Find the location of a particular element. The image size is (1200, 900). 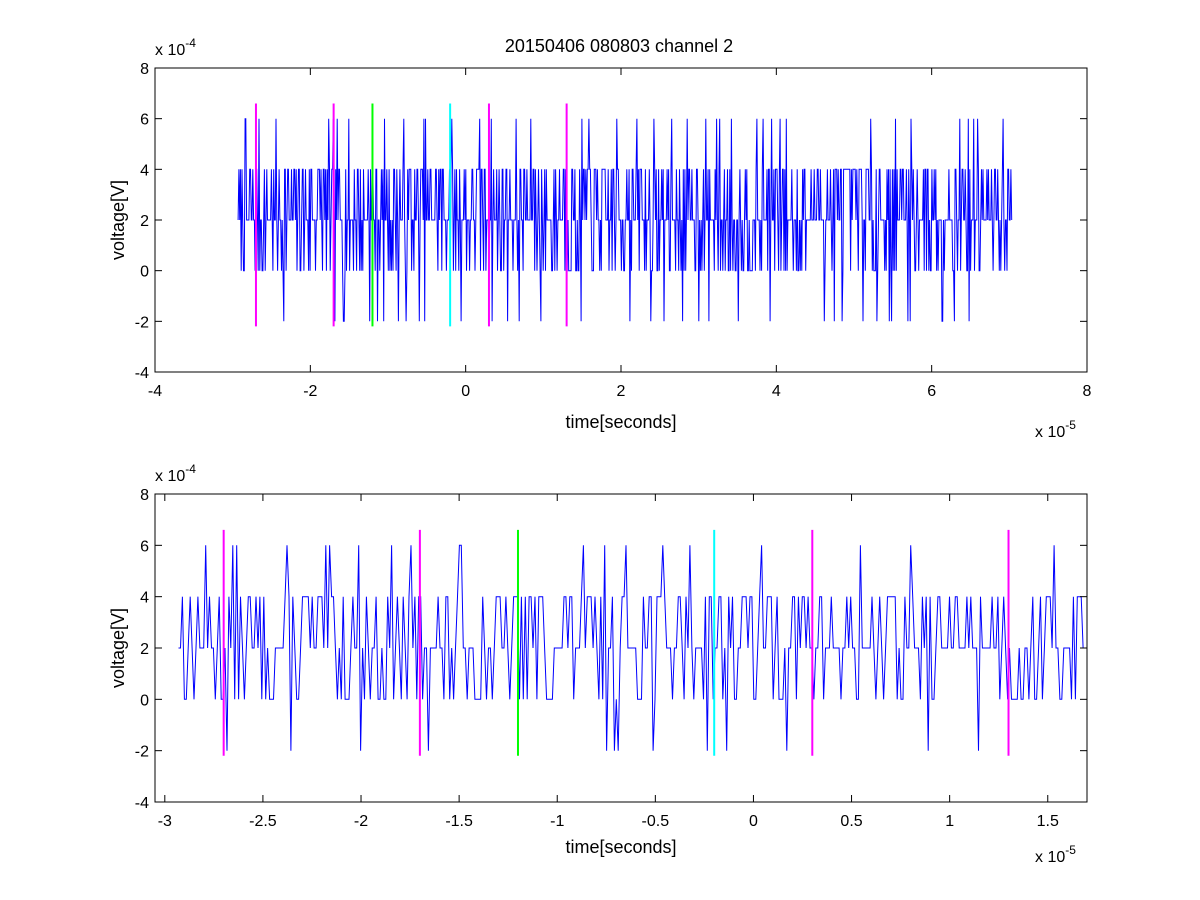

top-x-multiplier: x 10-5 is located at coordinates (1055, 429).